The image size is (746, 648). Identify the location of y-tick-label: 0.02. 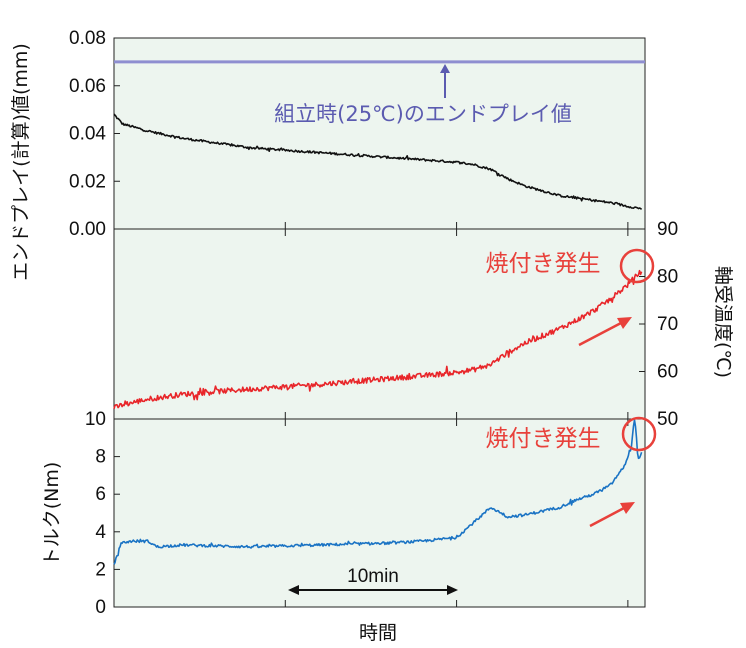
(87, 181).